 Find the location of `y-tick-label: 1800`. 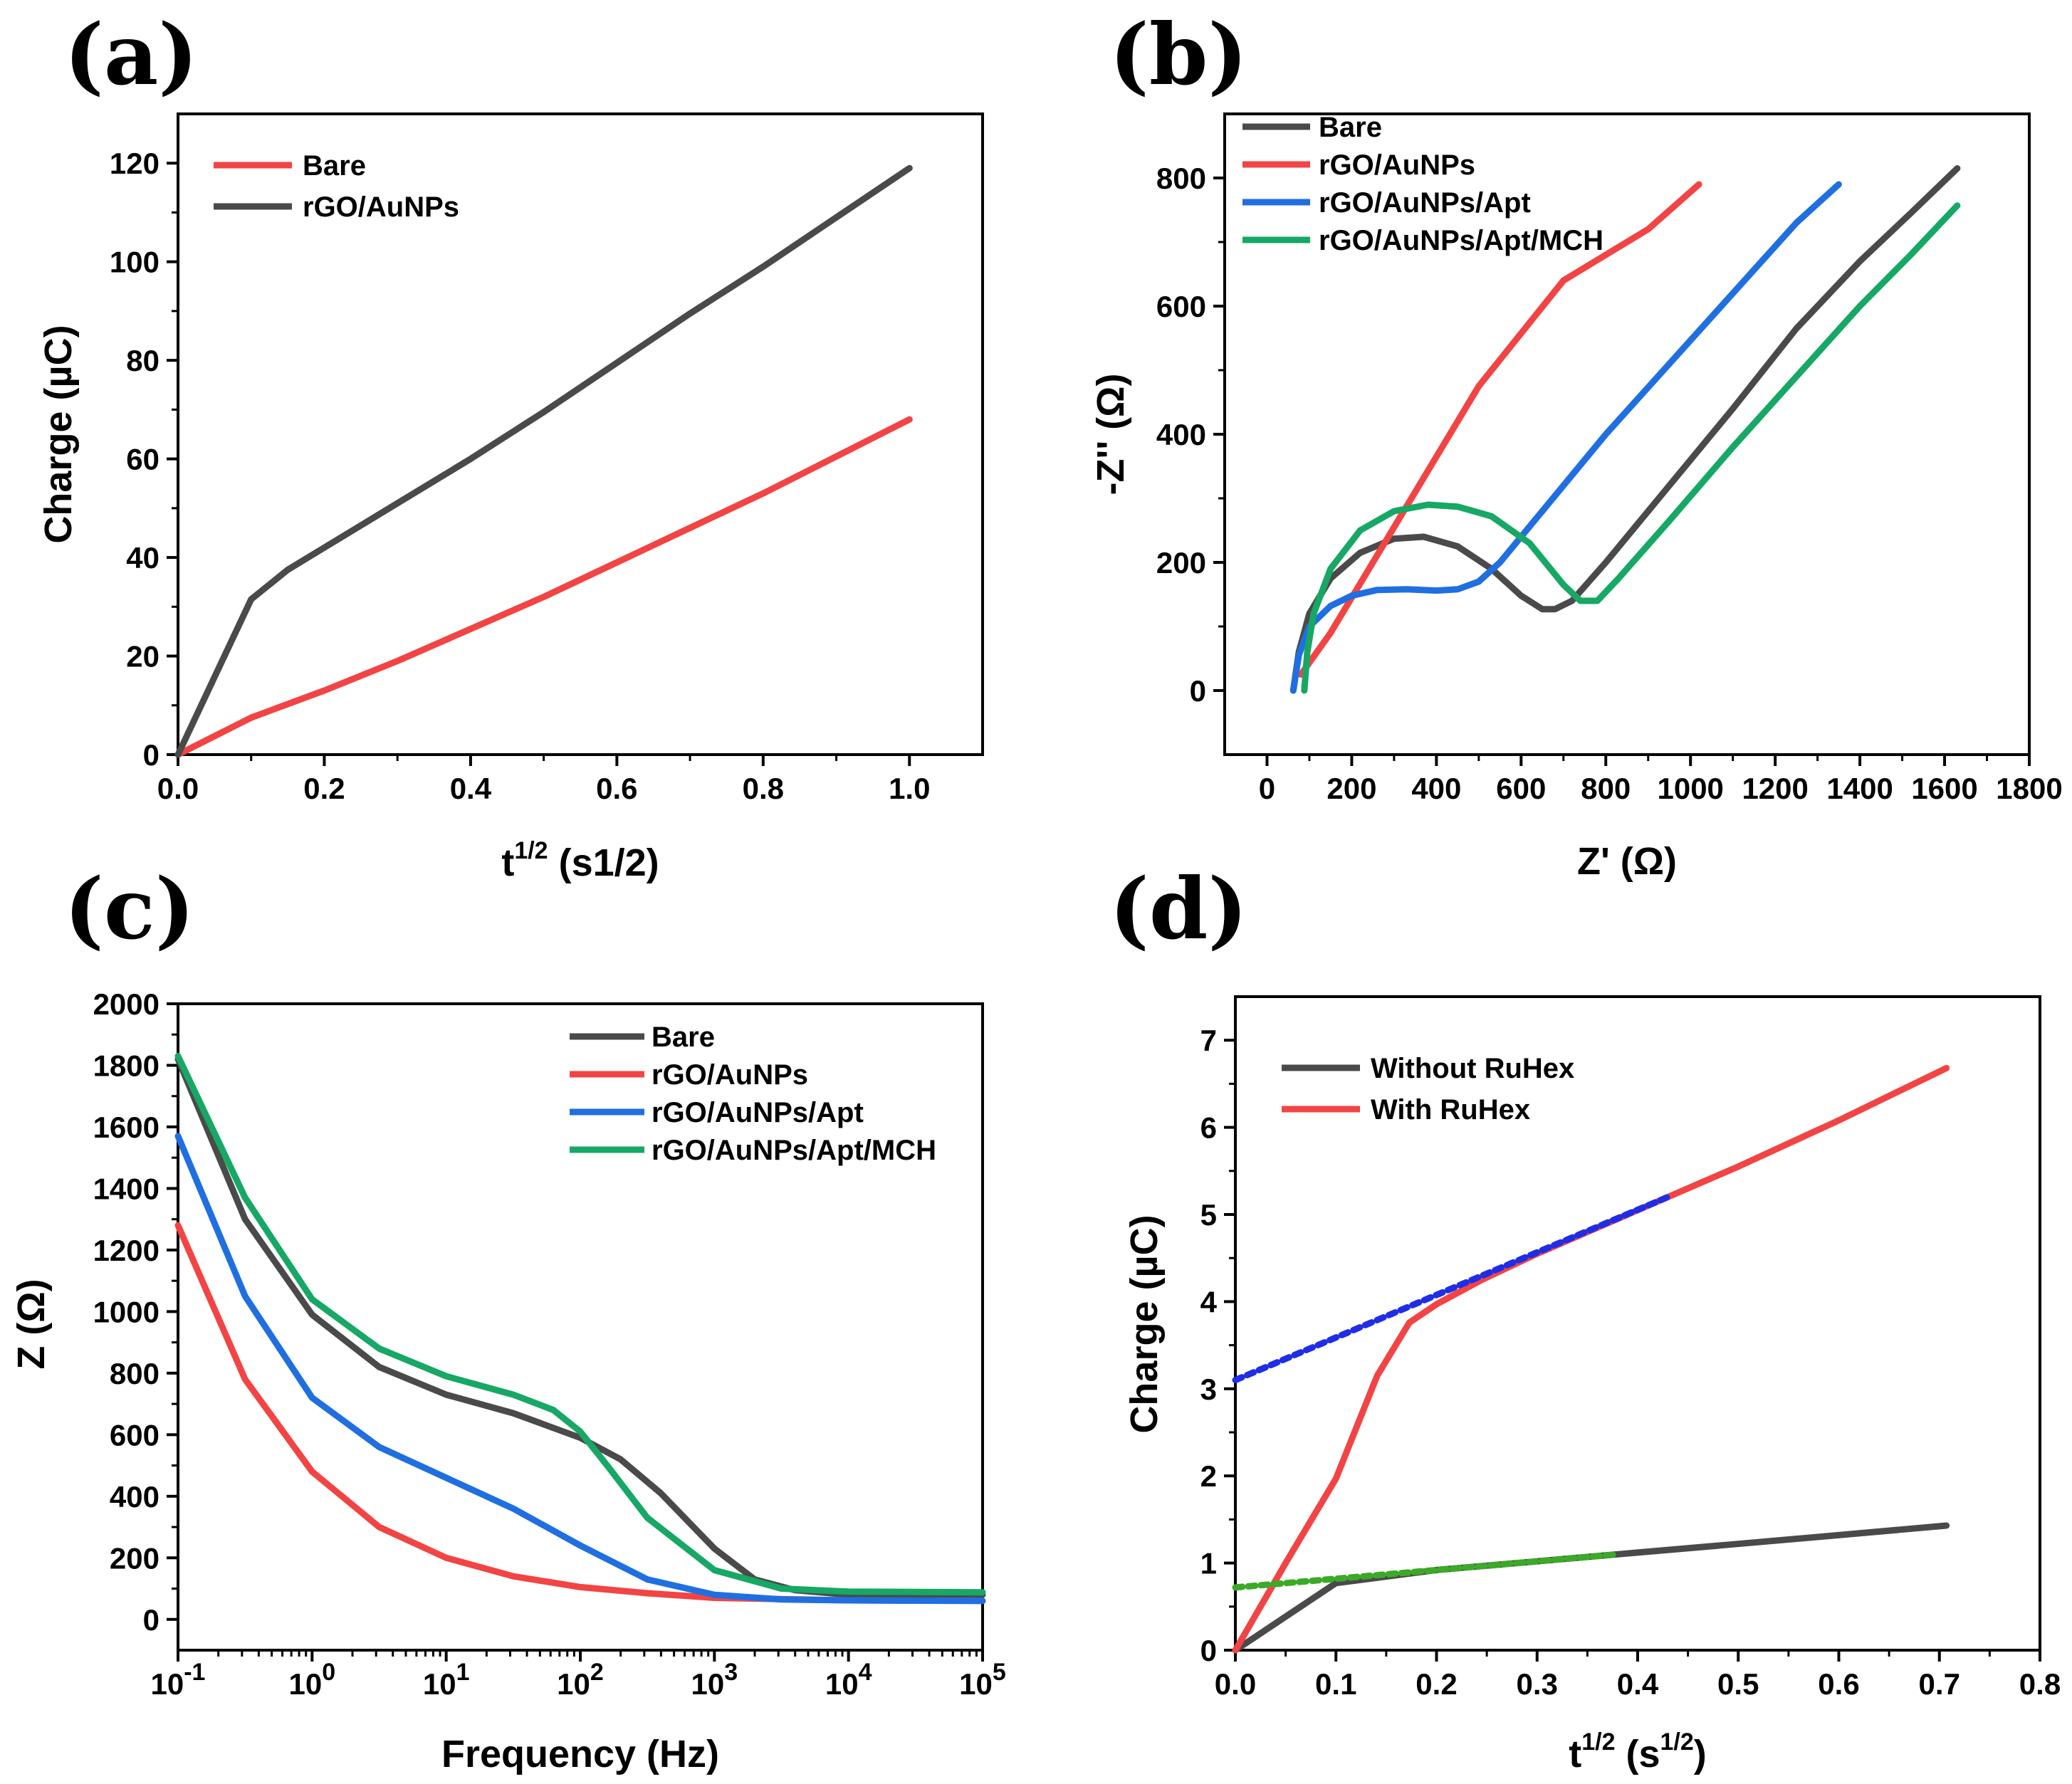

y-tick-label: 1800 is located at coordinates (126, 1065).